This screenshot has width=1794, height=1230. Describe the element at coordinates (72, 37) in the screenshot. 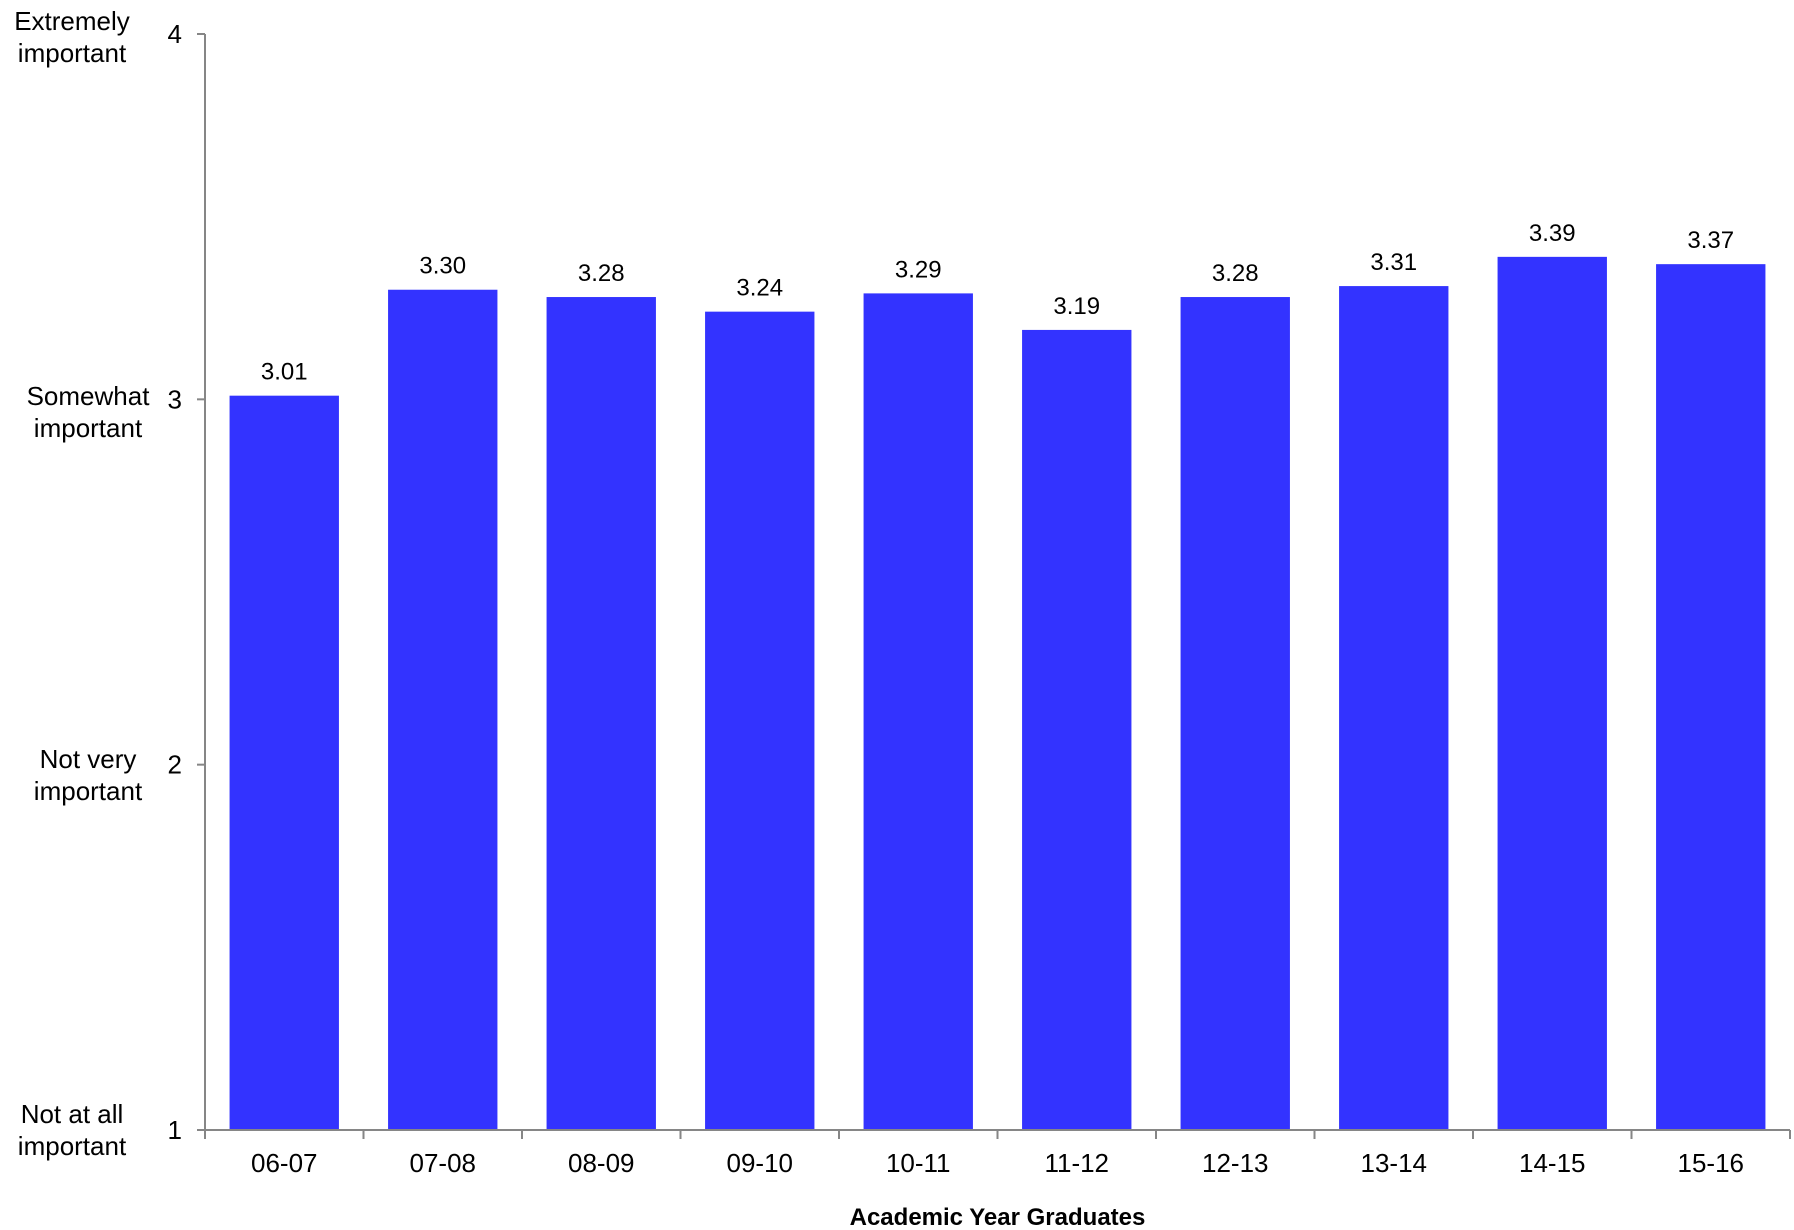

I see `y-category-label: Extremely important` at that location.